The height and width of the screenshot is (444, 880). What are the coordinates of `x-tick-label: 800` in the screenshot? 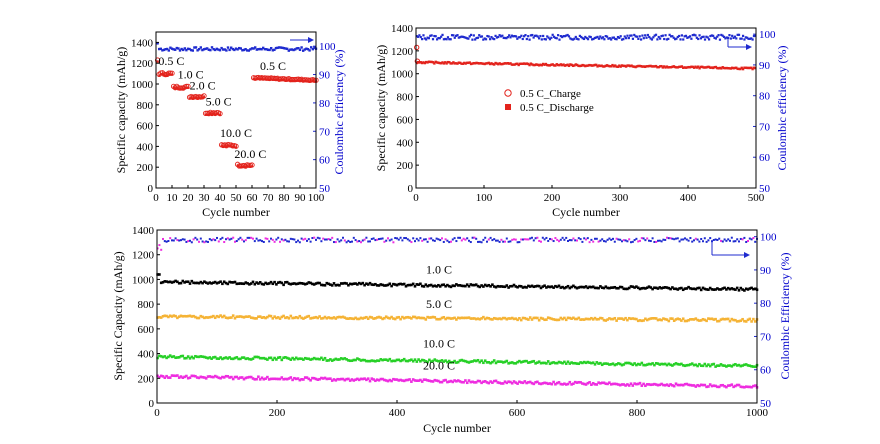 It's located at (637, 413).